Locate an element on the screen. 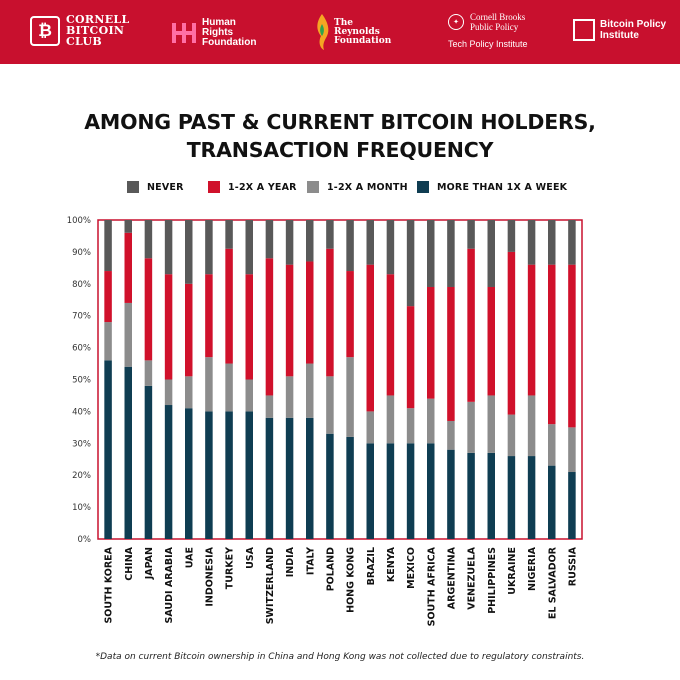 This screenshot has height=680, width=680. legend-item-monthly: 1-2X A MONTH is located at coordinates (357, 187).